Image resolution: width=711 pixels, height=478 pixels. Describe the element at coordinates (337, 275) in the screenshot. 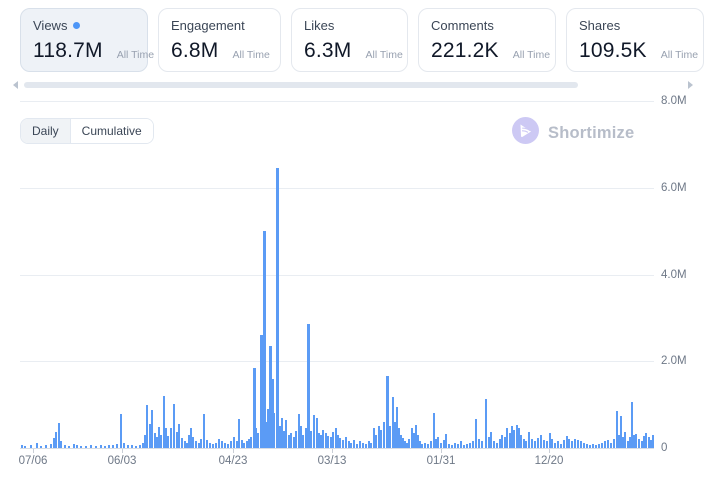

I see `gridline` at that location.